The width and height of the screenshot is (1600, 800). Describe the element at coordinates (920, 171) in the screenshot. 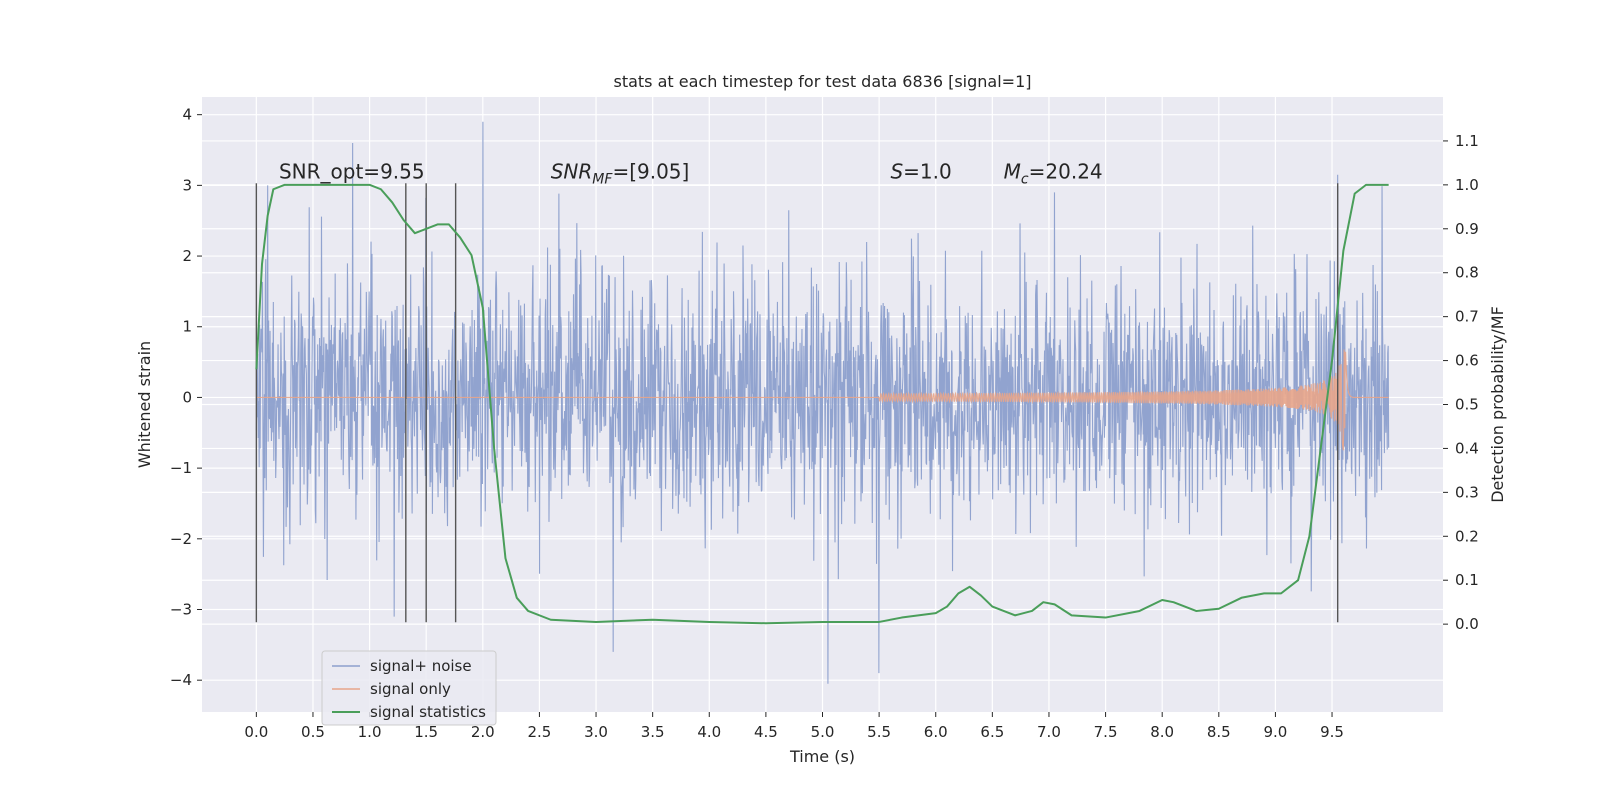

I see `annotation: S=1.0` at that location.